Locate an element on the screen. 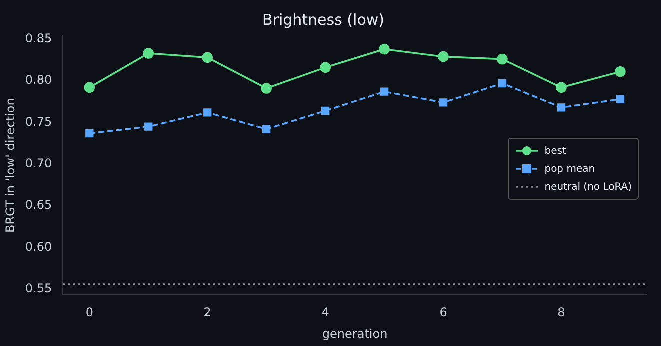 This screenshot has height=346, width=661. x-tick-label: 2 is located at coordinates (208, 313).